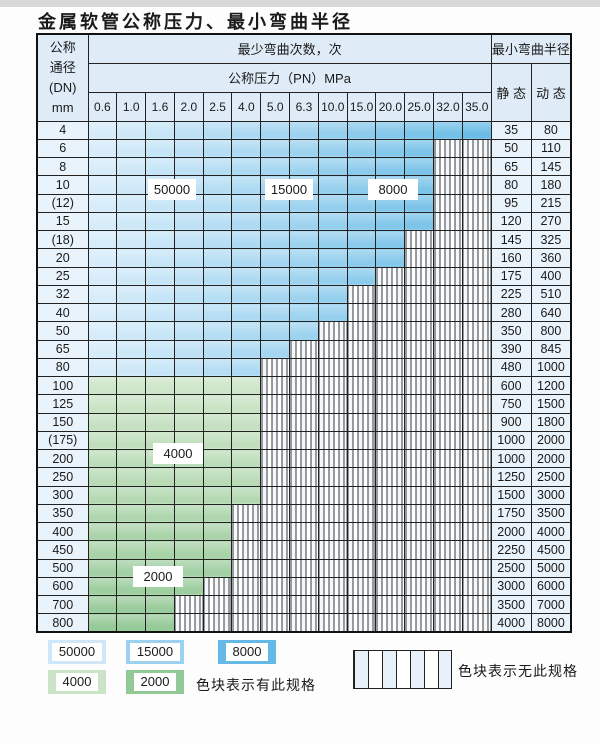  What do you see at coordinates (62, 367) in the screenshot?
I see `dn-cell: 80` at bounding box center [62, 367].